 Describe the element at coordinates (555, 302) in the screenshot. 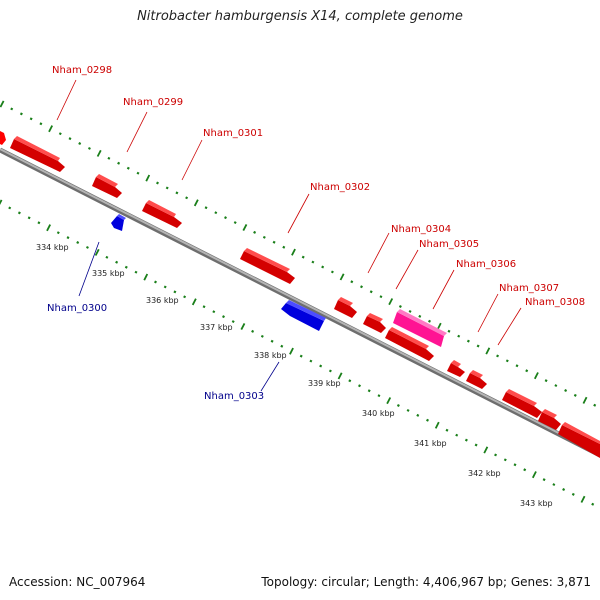

I see `gene-label-nham-0308: Nham_0308` at that location.